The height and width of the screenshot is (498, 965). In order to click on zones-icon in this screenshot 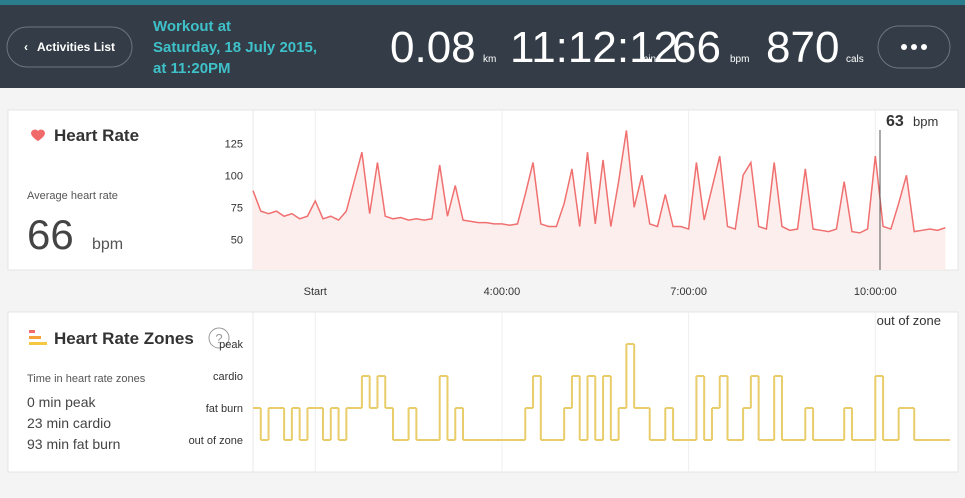, I will do `click(38, 337)`.